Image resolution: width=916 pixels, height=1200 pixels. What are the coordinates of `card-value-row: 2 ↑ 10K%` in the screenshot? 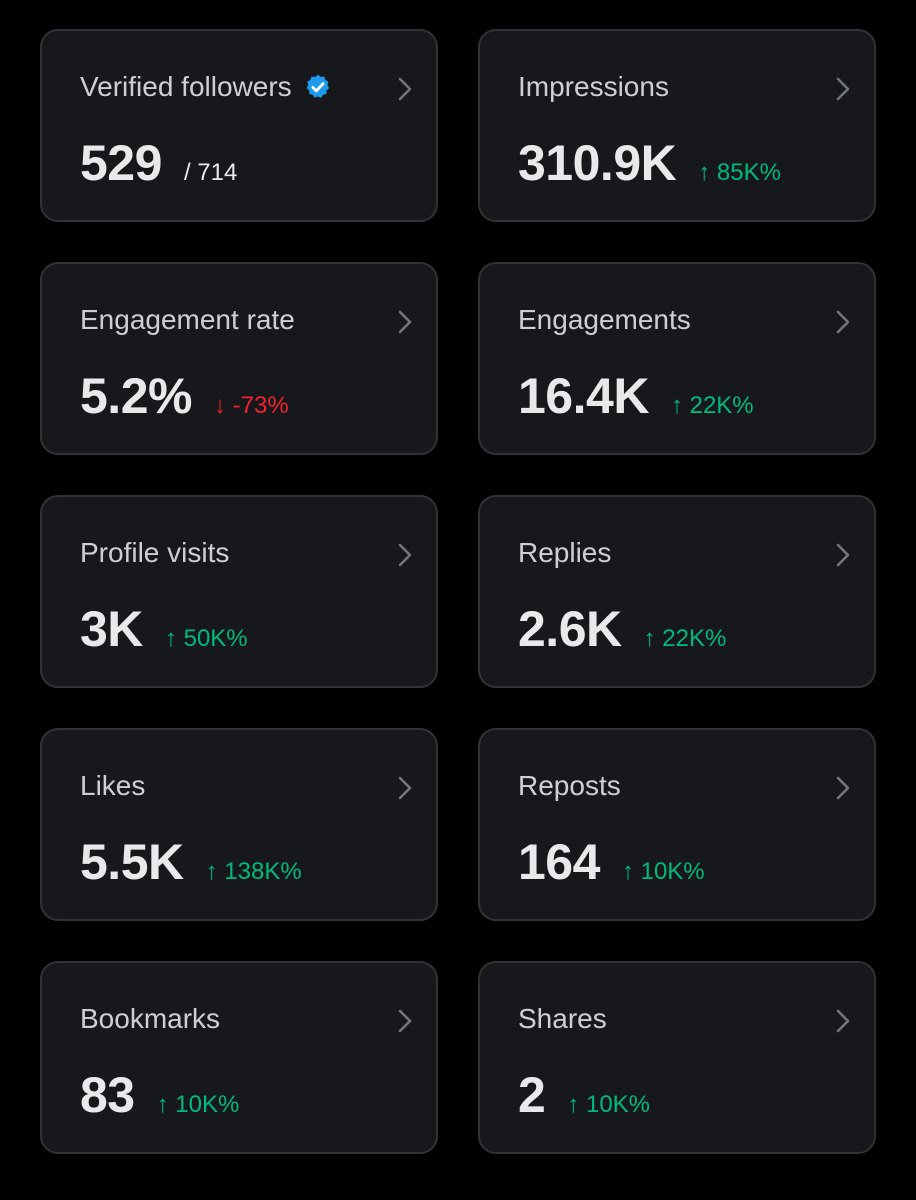 It's located at (584, 1095).